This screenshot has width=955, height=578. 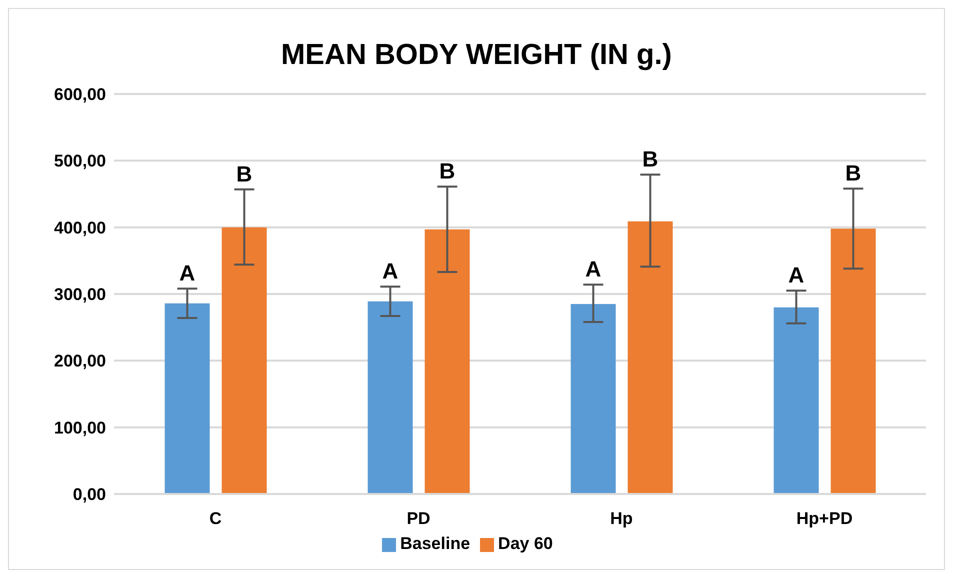 I want to click on chart-title: MEAN BODY WEIGHT (IN g.), so click(x=476, y=56).